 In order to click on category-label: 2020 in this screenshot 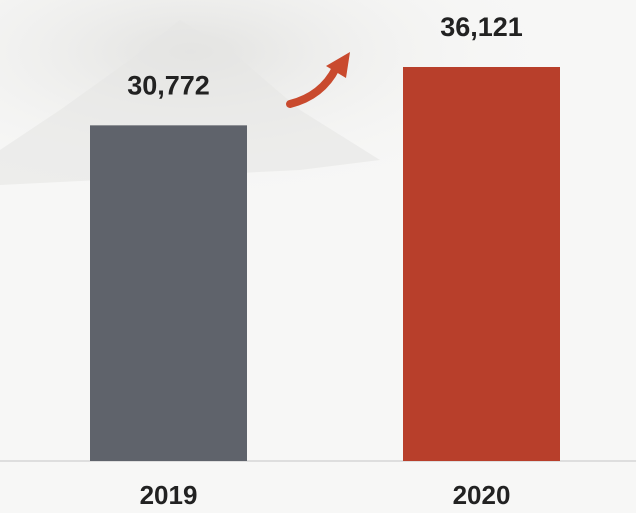, I will do `click(482, 495)`.